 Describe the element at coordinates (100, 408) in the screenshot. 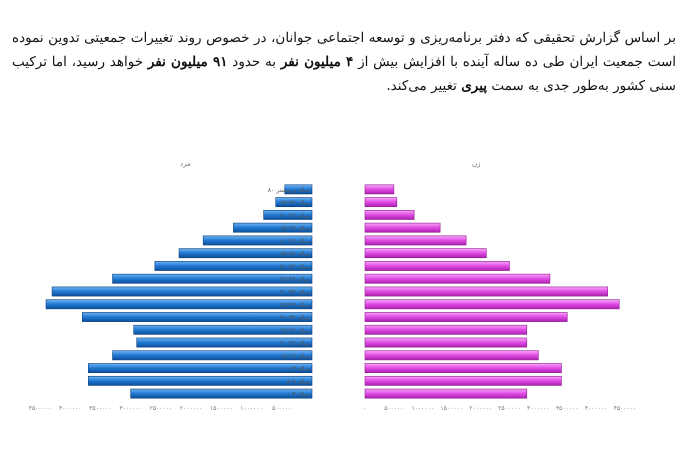

I see `male-axis-tick: ۳۵۰۰۰۰۰` at that location.